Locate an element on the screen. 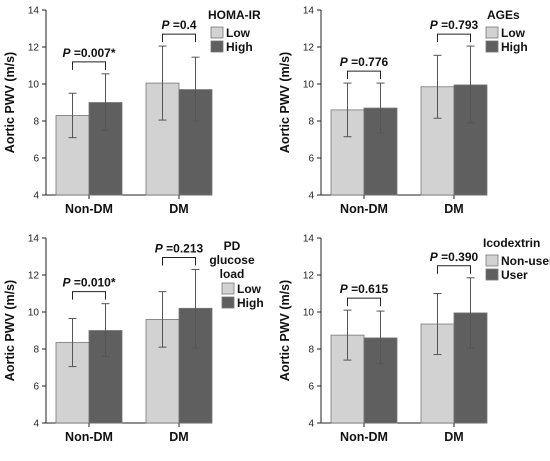  p-value: =0.776 is located at coordinates (368, 62).